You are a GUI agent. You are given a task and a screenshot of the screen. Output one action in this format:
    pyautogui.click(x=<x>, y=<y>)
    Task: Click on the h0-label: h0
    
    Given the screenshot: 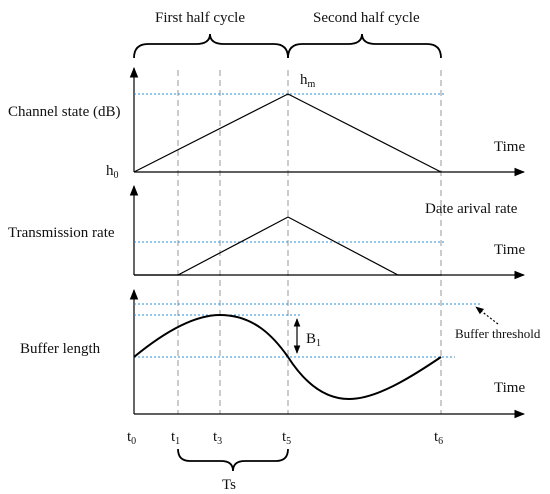 What is the action you would take?
    pyautogui.click(x=112, y=172)
    